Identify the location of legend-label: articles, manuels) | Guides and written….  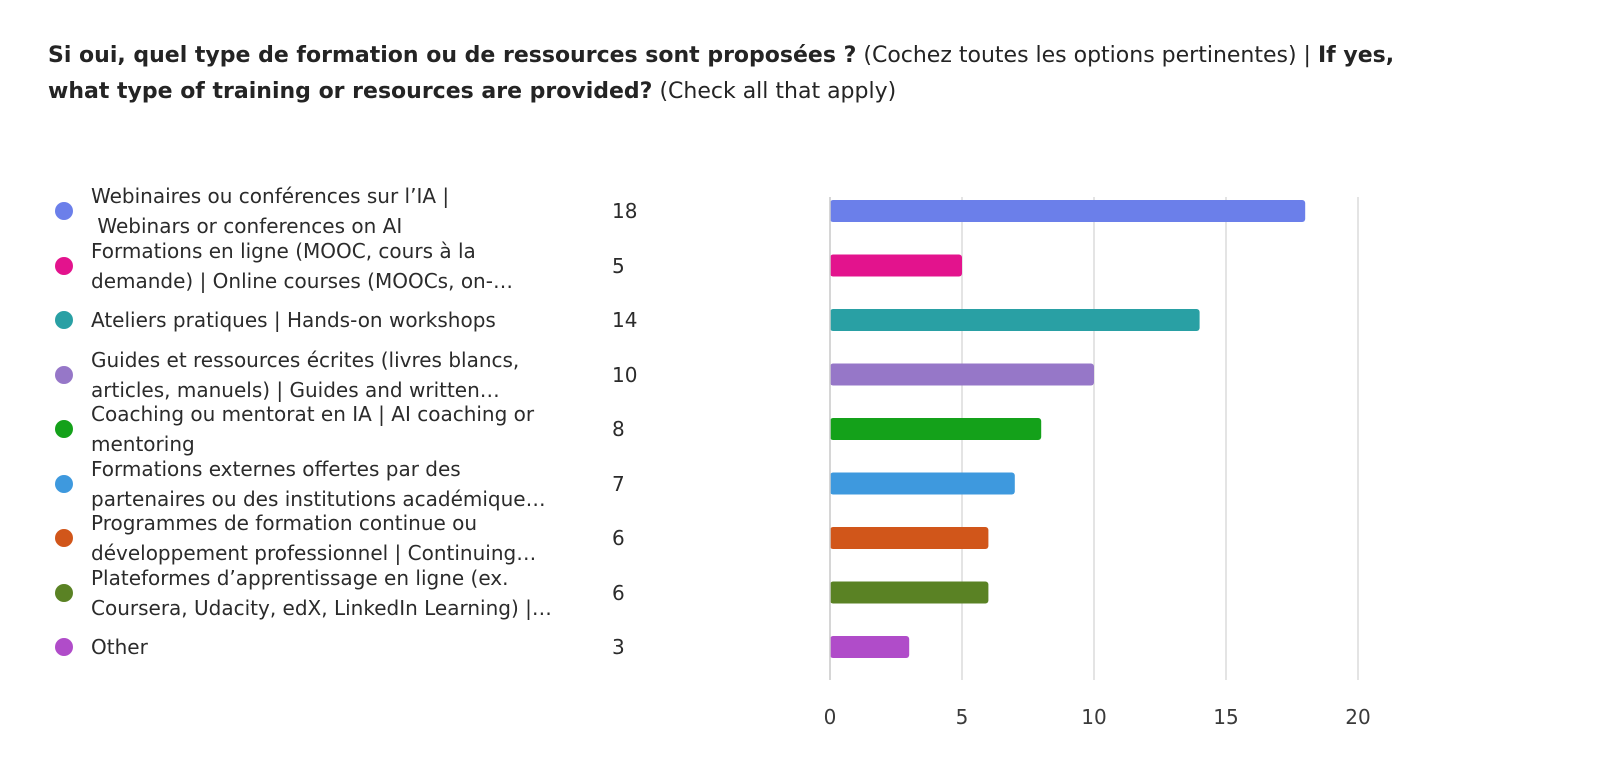
(295, 389).